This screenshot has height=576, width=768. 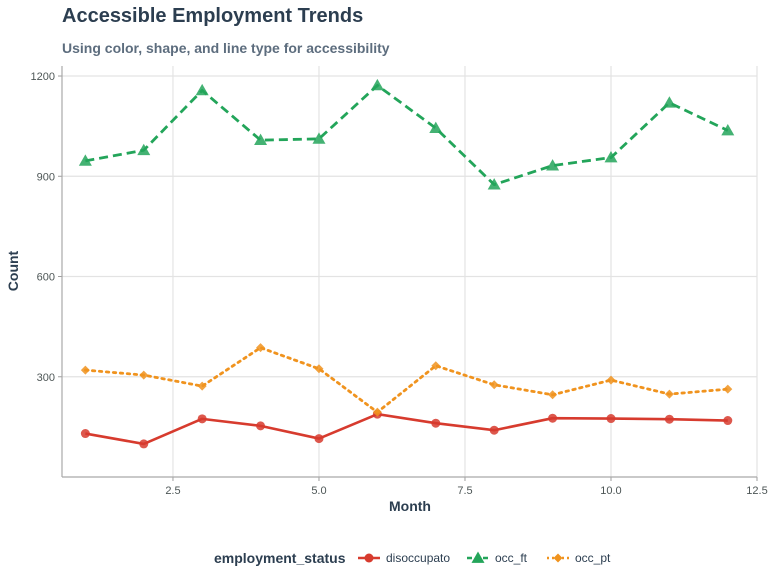 I want to click on x-tick-label: 2.5, so click(x=172, y=491).